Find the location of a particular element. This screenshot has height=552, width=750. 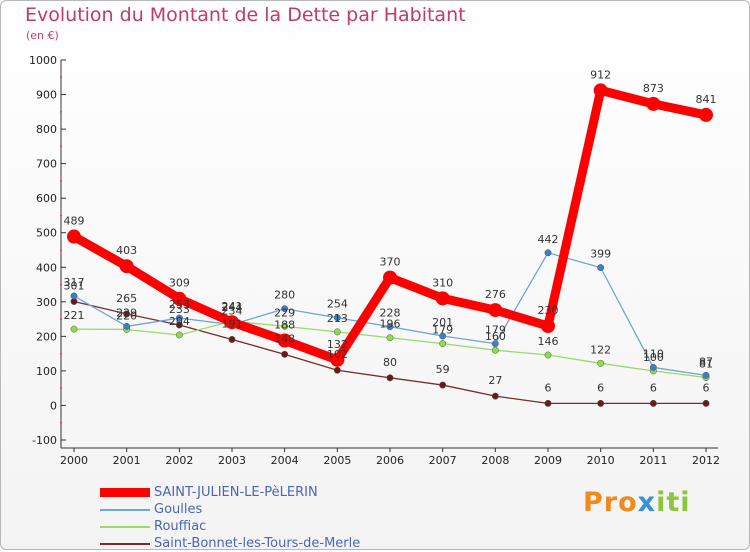

x-tick-label: 2011 is located at coordinates (653, 460).